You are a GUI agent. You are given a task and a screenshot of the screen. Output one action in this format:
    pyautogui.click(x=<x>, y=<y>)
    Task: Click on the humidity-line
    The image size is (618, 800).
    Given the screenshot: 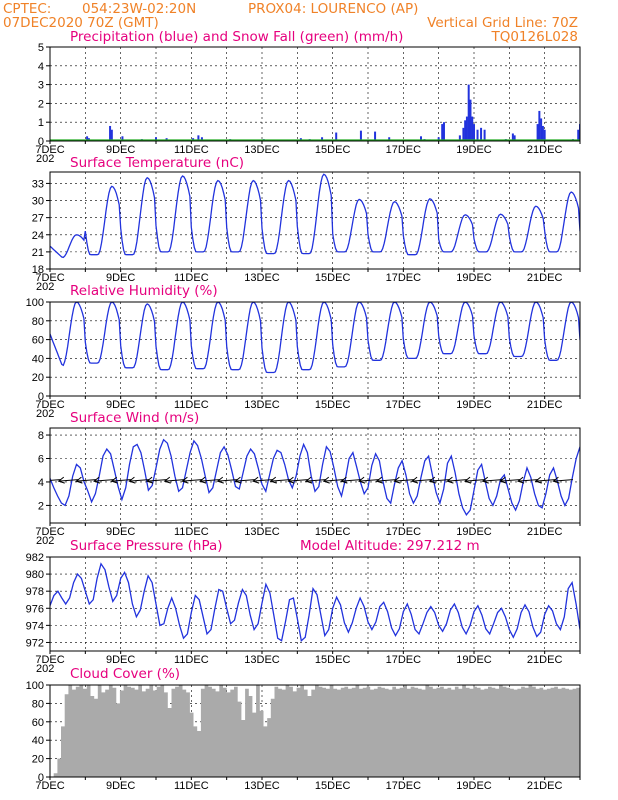 What is the action you would take?
    pyautogui.click(x=315, y=338)
    